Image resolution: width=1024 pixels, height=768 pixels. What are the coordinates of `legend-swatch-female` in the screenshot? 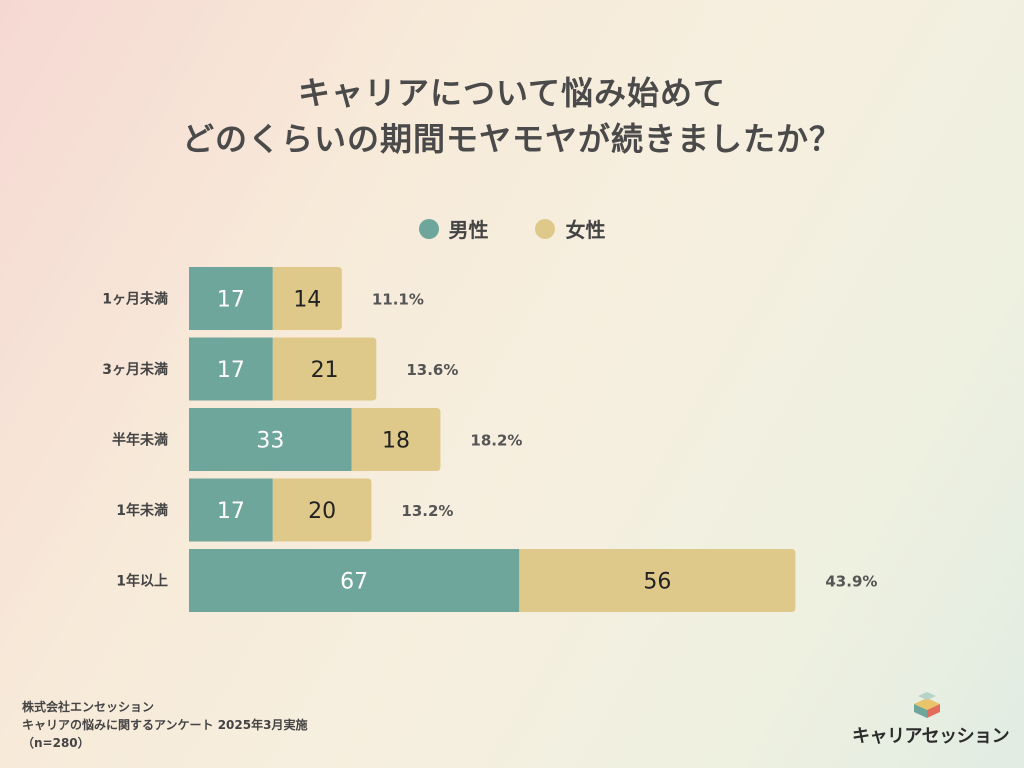 It's located at (545, 228).